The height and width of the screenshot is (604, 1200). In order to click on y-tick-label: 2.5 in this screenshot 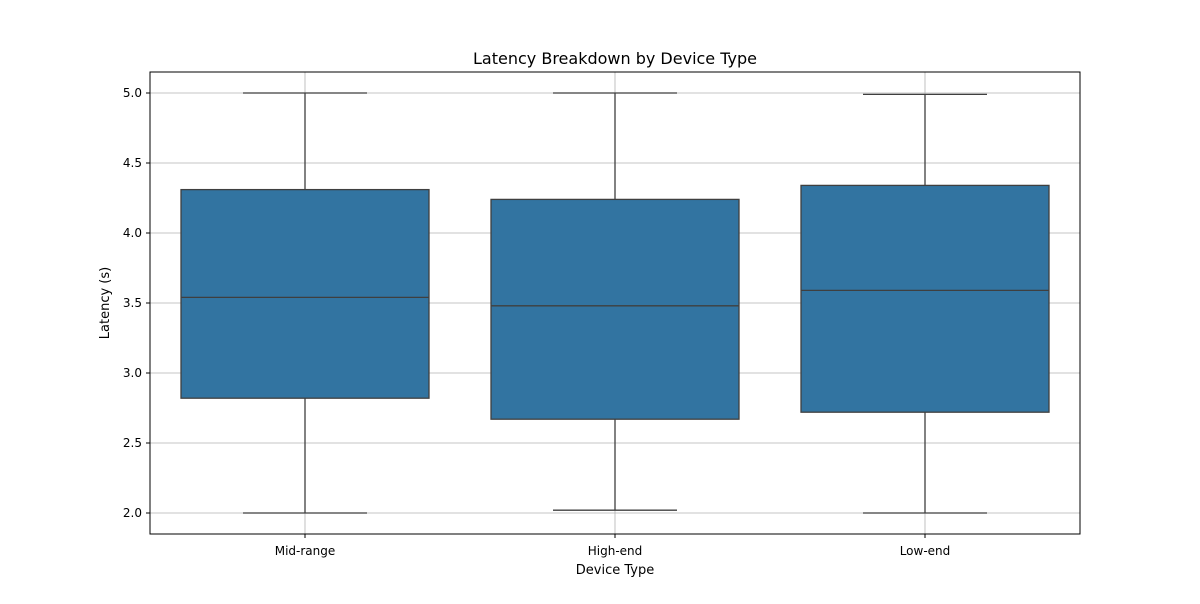, I will do `click(132, 443)`.